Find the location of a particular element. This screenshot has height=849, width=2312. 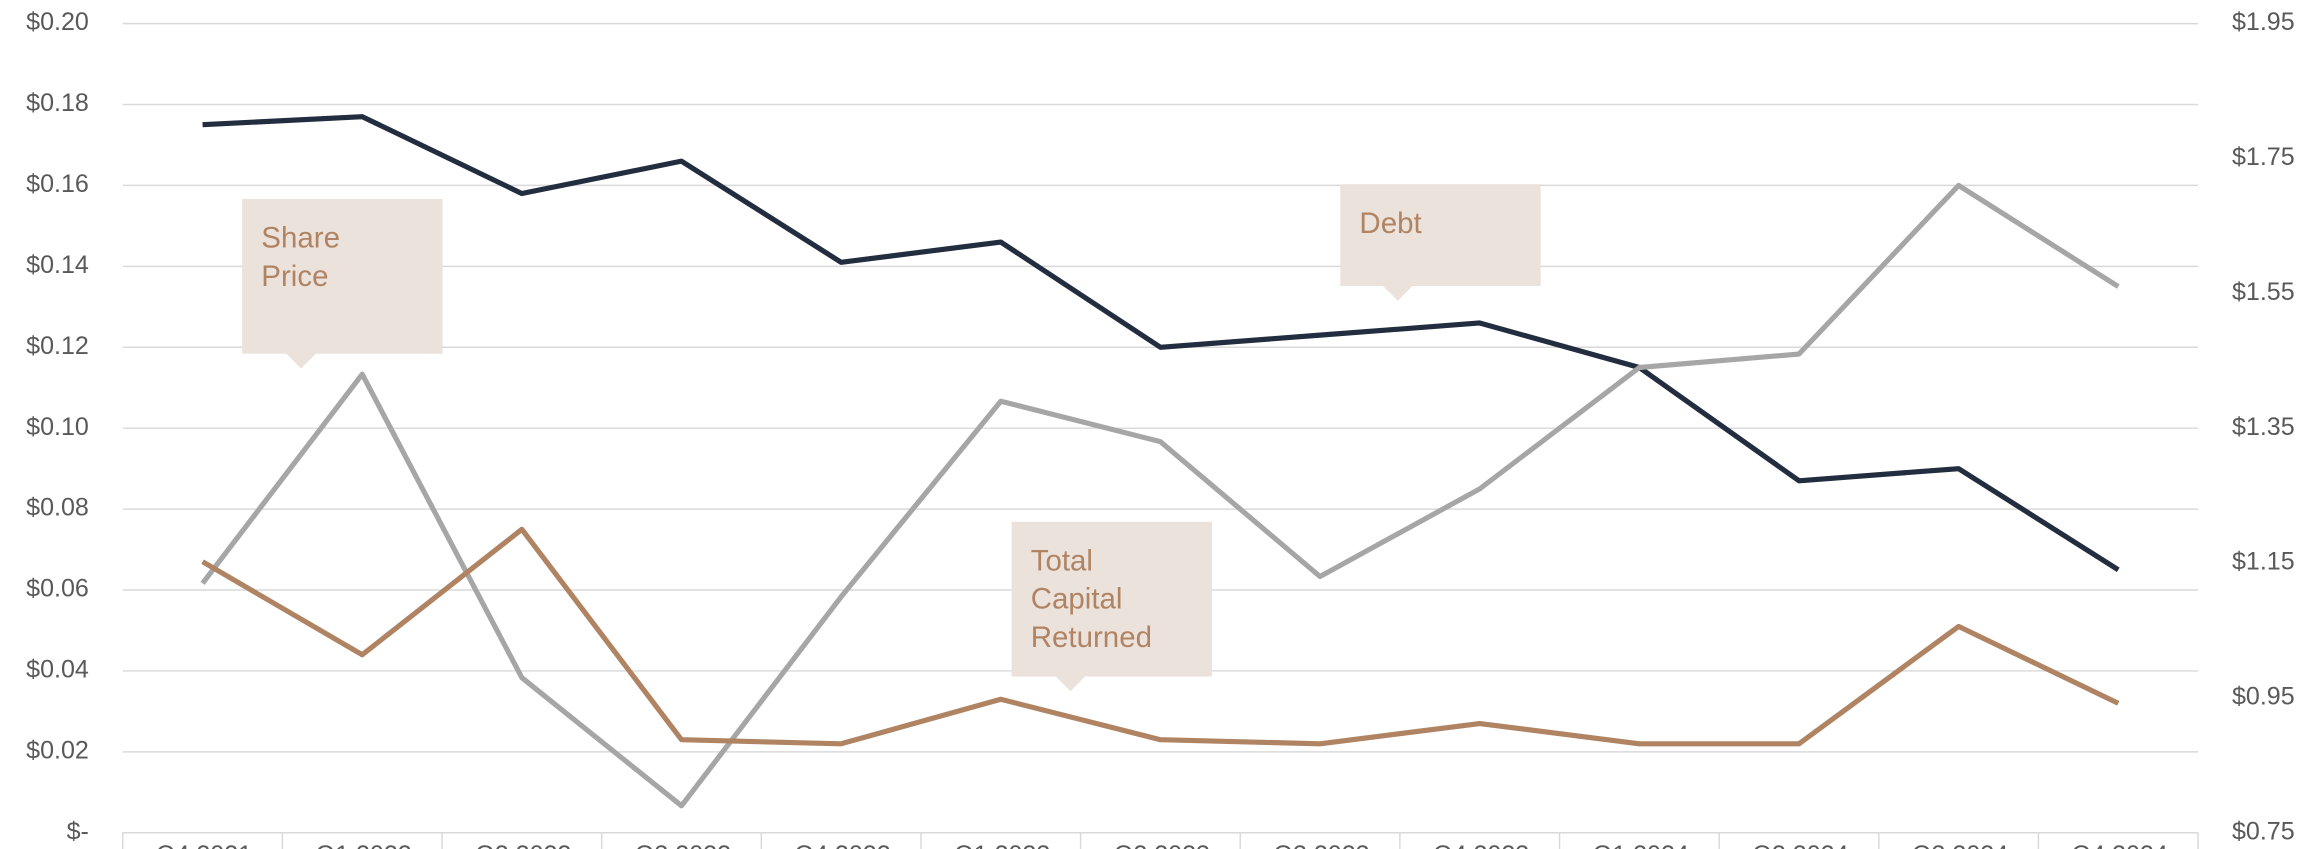

callout-label: Total Capital Returned is located at coordinates (1091, 600).